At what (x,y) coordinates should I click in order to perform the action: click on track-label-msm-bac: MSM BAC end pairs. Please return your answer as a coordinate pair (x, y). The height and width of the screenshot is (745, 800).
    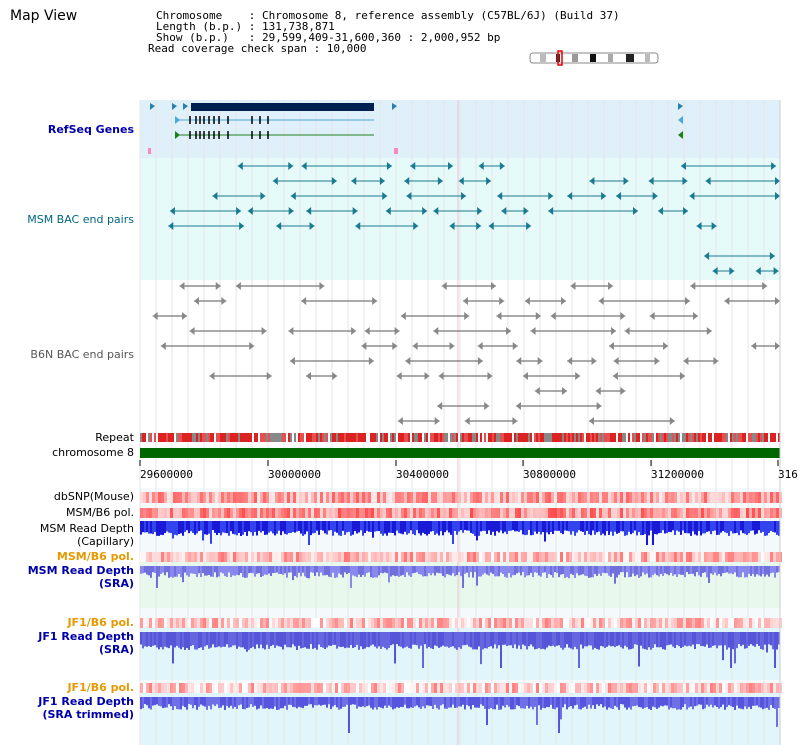
    Looking at the image, I should click on (80, 219).